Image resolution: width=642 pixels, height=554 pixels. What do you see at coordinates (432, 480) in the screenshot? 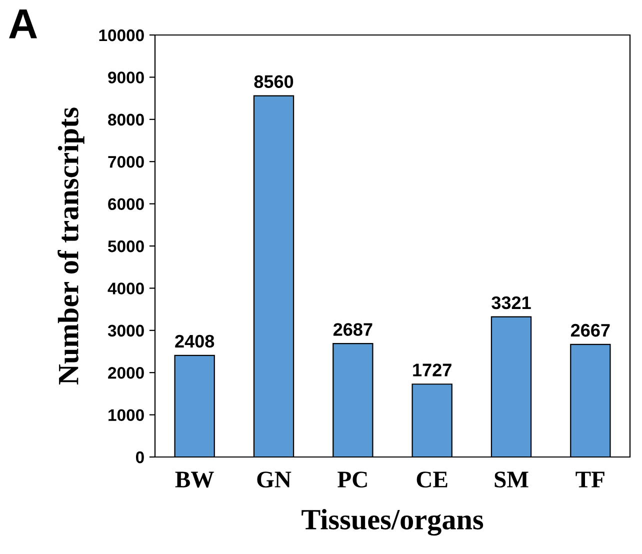
I see `x-tick-label: CE` at bounding box center [432, 480].